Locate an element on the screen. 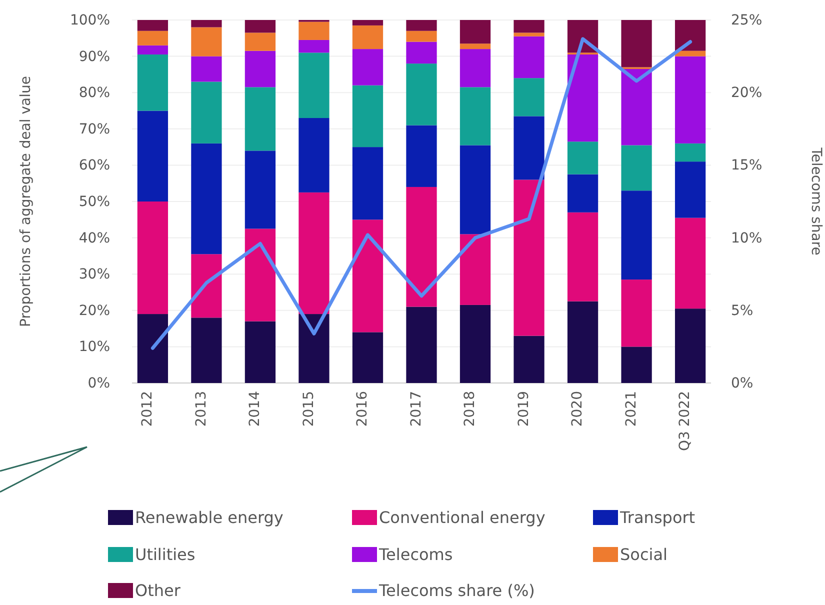 This screenshot has height=605, width=825. x-tick-label: 2015 is located at coordinates (308, 409).